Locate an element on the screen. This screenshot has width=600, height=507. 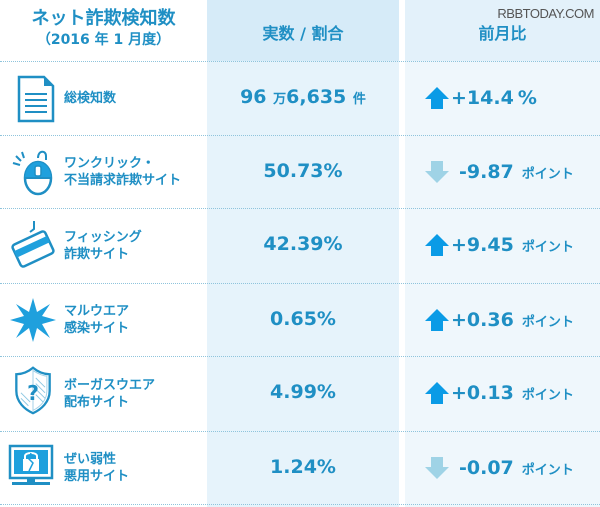
table-title: ネット詐欺検知数 （2016 年 1 月度） is located at coordinates (103, 29).